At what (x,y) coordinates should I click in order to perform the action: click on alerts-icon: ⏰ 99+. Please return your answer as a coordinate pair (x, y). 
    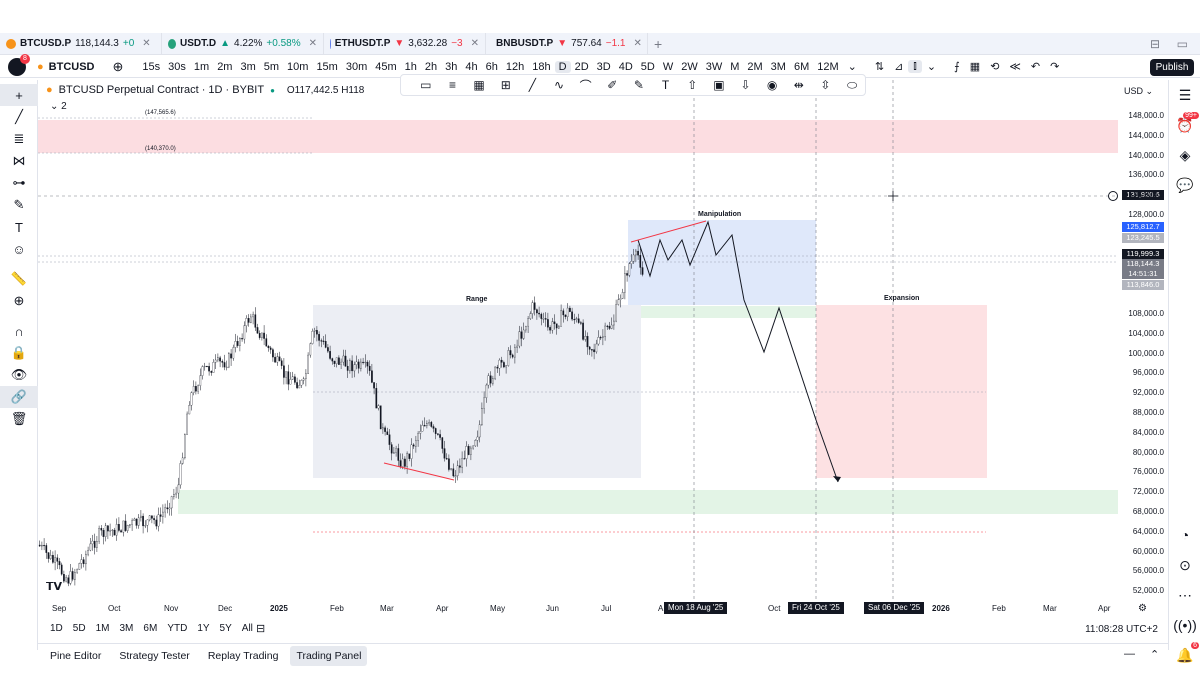
    Looking at the image, I should click on (1187, 122).